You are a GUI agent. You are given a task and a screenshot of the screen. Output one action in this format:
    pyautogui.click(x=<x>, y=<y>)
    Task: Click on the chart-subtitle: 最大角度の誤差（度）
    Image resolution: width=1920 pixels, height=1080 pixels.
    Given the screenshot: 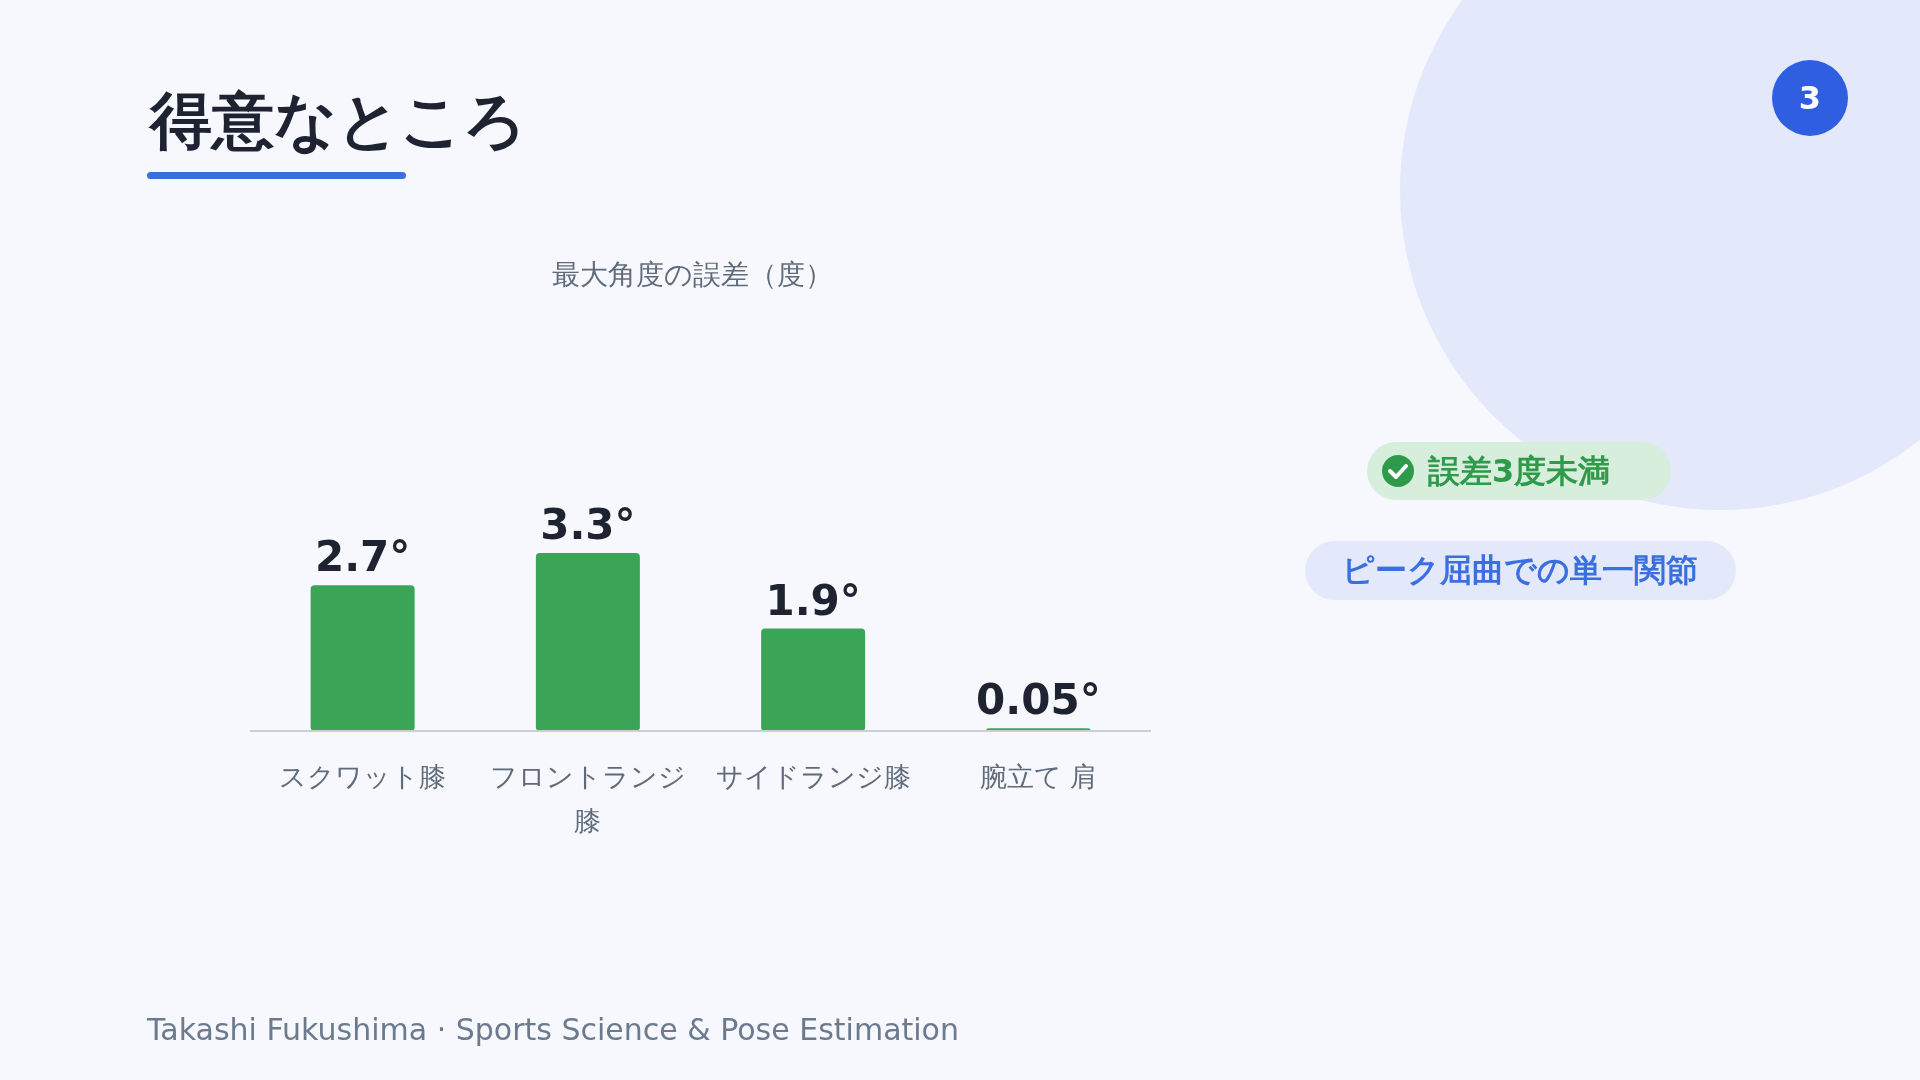 What is the action you would take?
    pyautogui.click(x=692, y=274)
    